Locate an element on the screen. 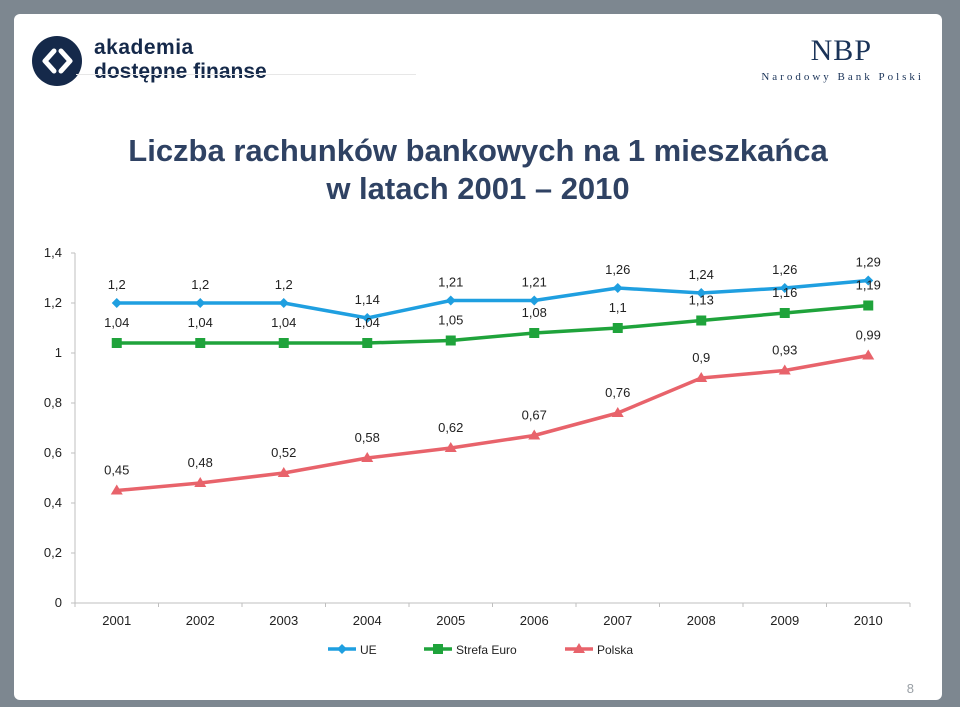  y-tick-label: 0,6 is located at coordinates (53, 452).